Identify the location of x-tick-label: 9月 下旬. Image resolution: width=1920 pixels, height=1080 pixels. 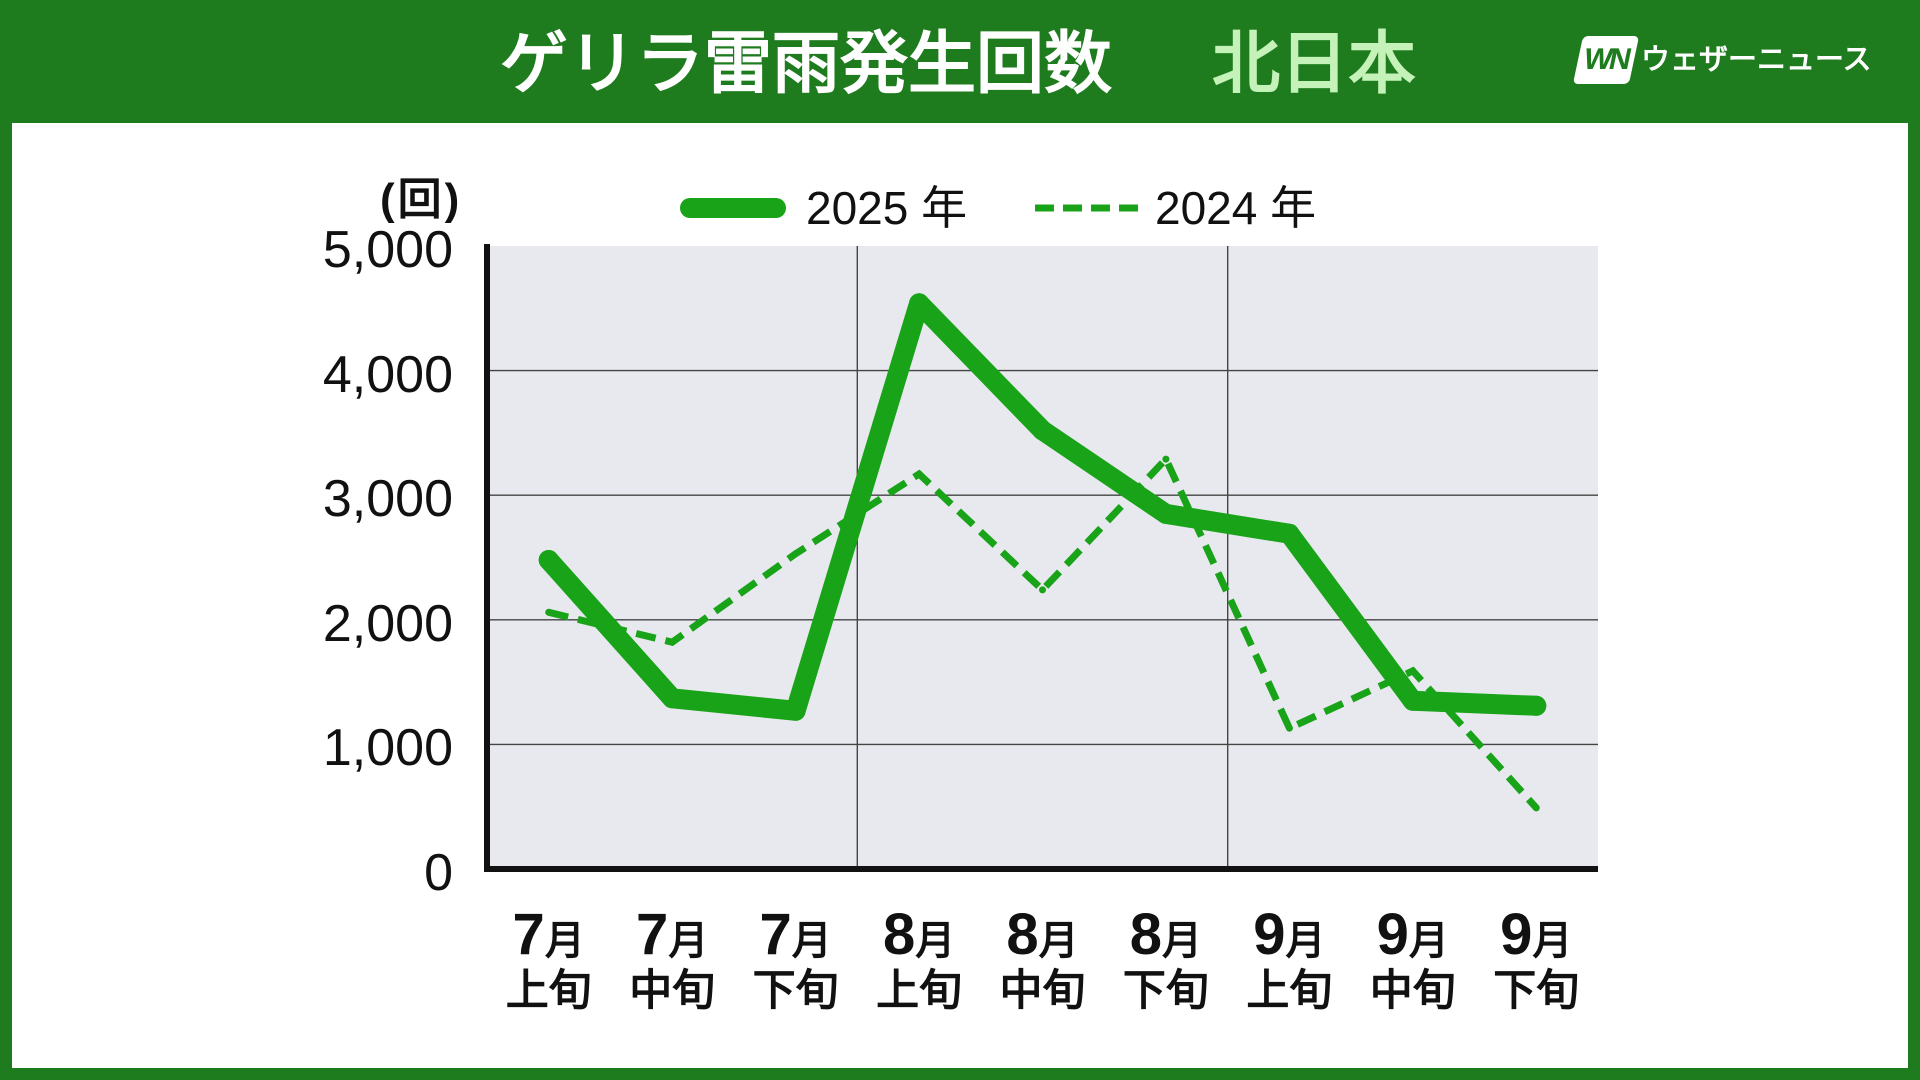
(1536, 961).